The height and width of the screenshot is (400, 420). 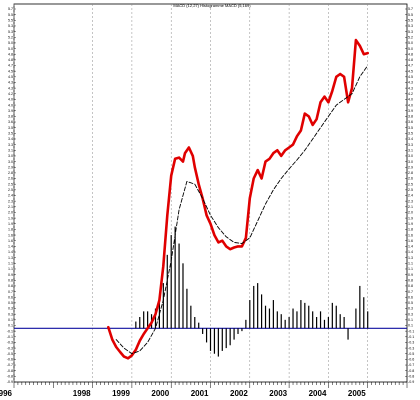 What do you see at coordinates (212, 5) in the screenshot?
I see `chart-title: MACD (12,27) Histogramme MACD (5,169)` at bounding box center [212, 5].